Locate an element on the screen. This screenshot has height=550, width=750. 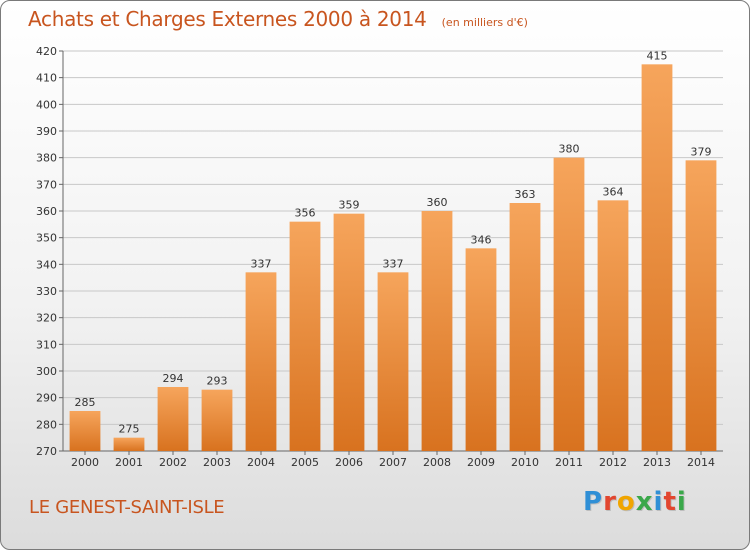
y-tick-label: 320 is located at coordinates (46, 318).